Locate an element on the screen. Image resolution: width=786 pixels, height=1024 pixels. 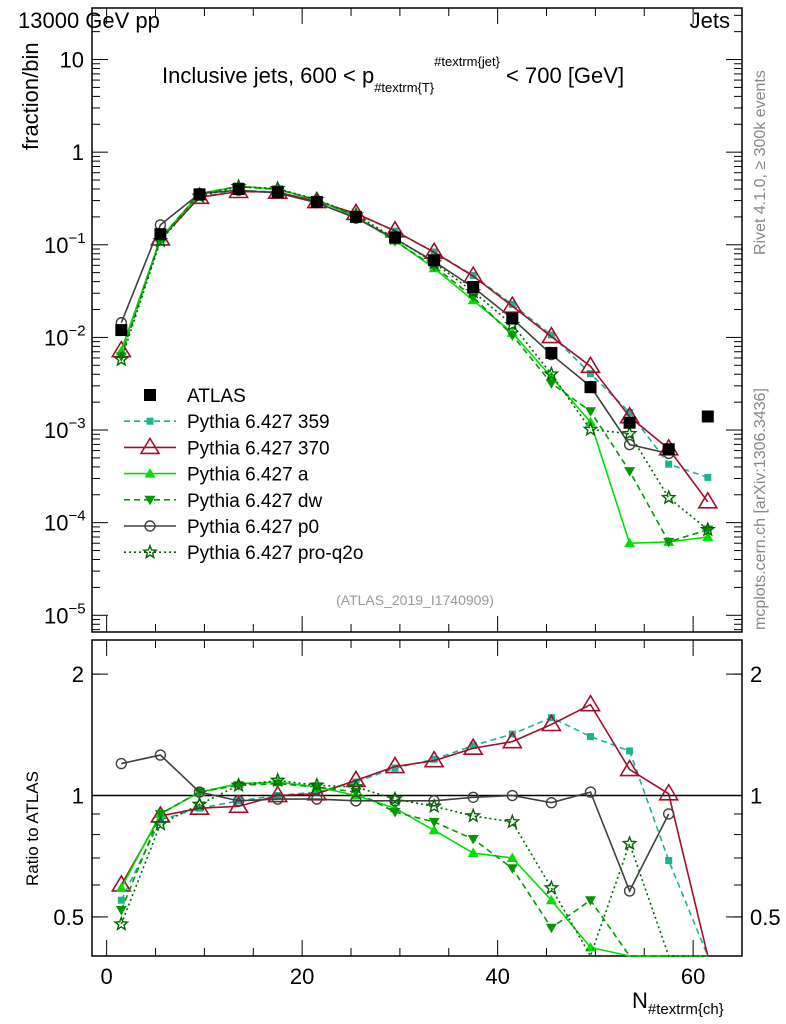
tick-exponent: −3 is located at coordinates (76, 423).